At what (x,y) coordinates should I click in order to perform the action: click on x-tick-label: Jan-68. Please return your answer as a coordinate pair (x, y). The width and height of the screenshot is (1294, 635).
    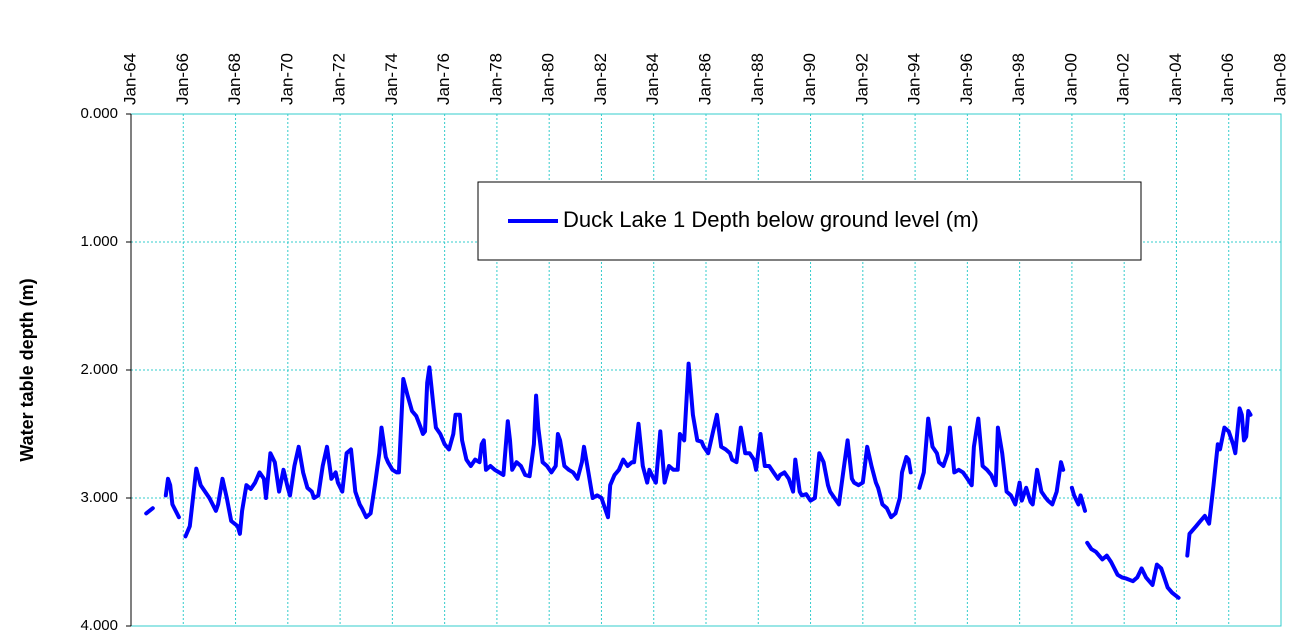
    Looking at the image, I should click on (234, 79).